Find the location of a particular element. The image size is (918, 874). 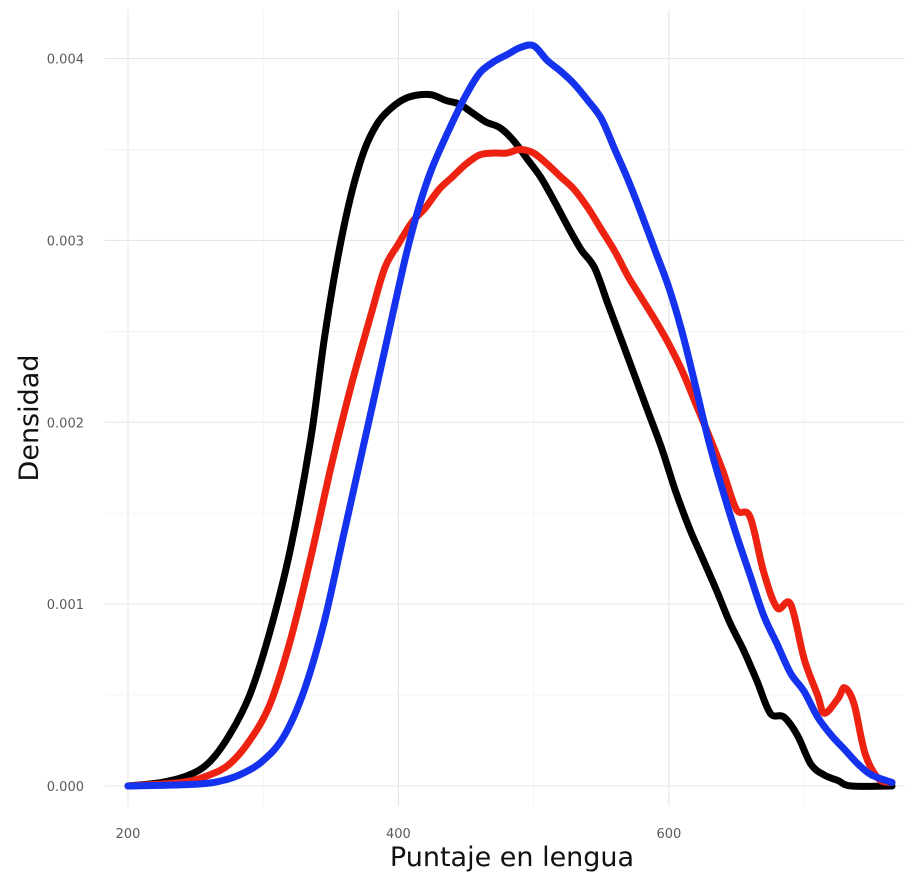

x-tick-label: 200 is located at coordinates (128, 834).